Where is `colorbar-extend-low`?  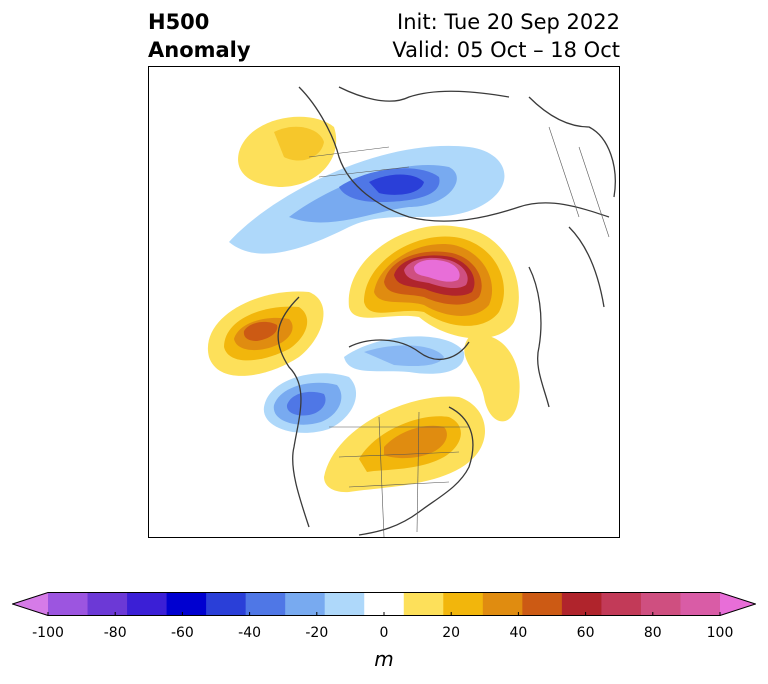
colorbar-extend-low is located at coordinates (30, 604).